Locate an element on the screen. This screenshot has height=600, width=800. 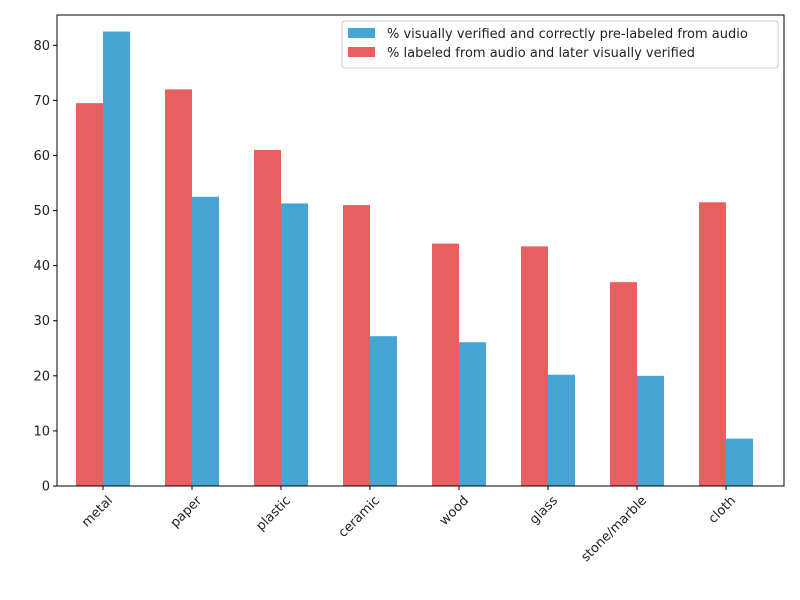
bar-visual-prelabeled-plastic is located at coordinates (294, 344).